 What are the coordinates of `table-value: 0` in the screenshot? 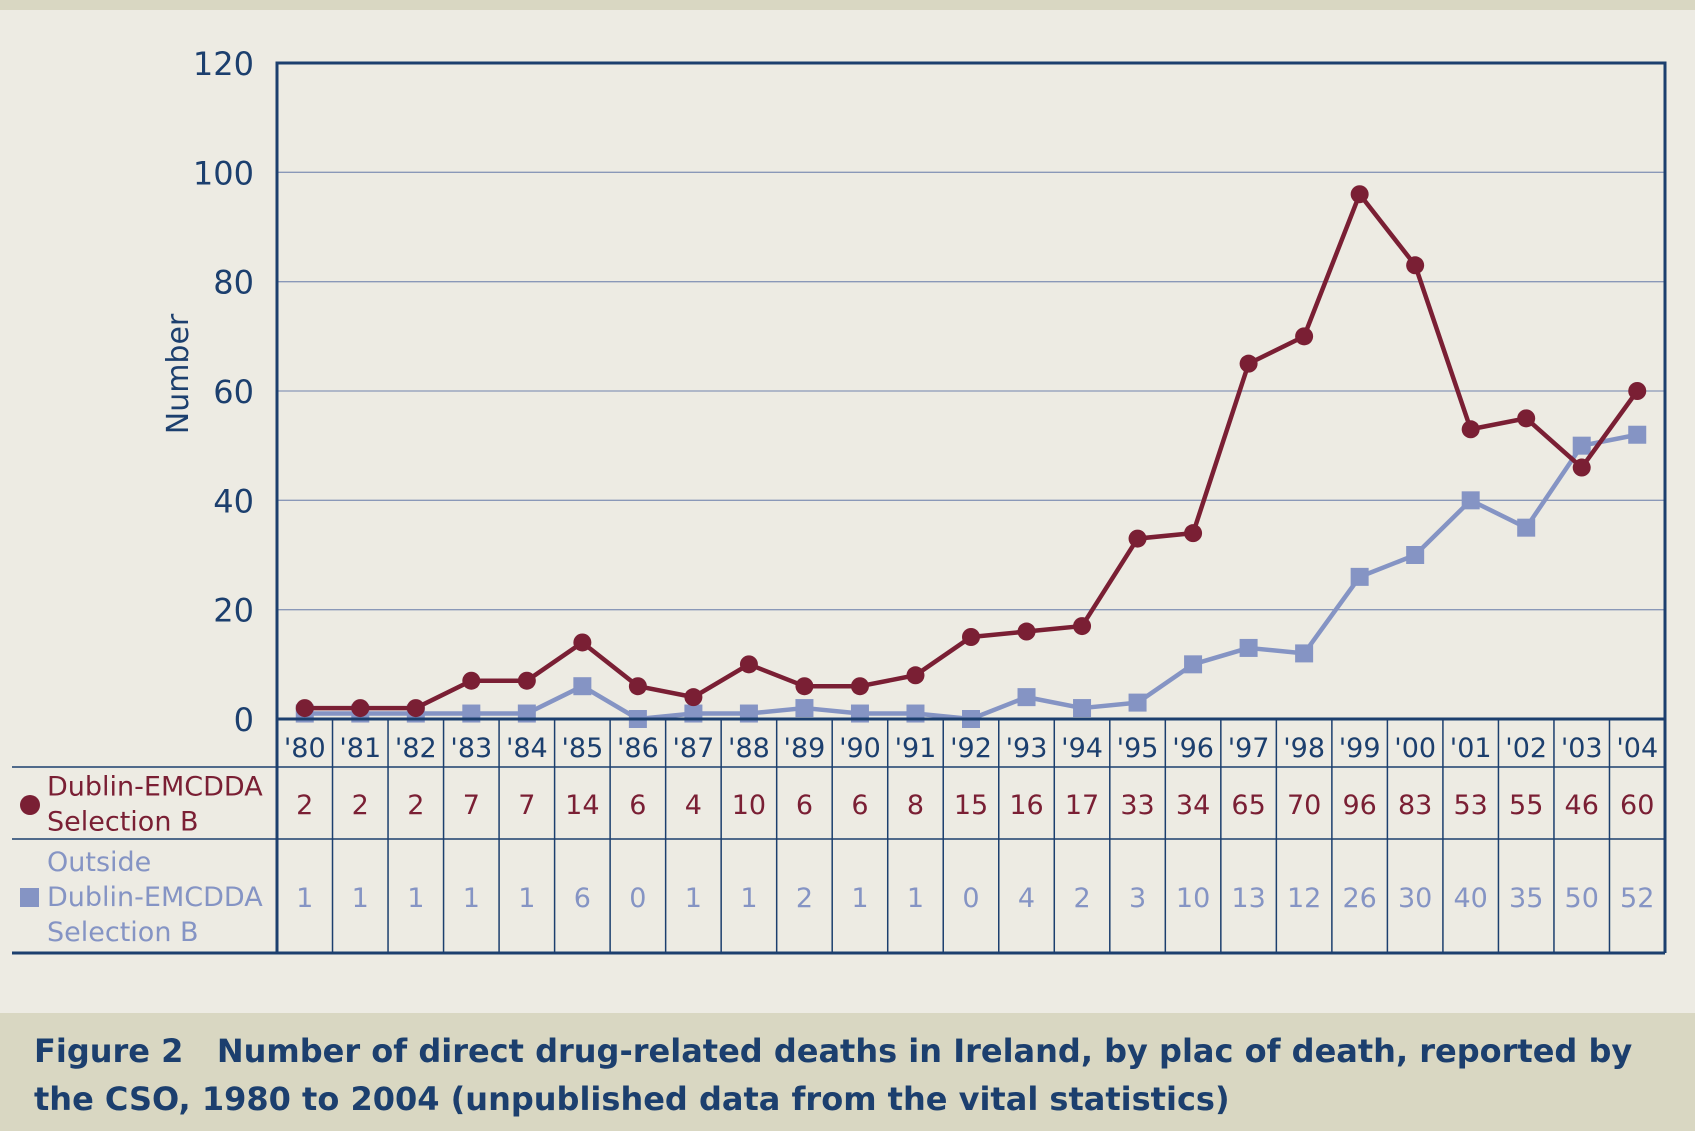 It's located at (637, 898).